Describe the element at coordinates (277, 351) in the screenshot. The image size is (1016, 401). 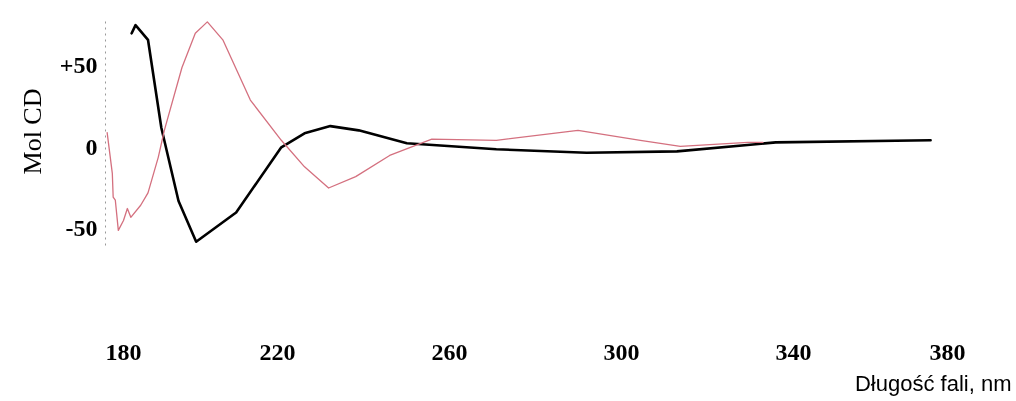
I see `x-tick-label: 220` at that location.